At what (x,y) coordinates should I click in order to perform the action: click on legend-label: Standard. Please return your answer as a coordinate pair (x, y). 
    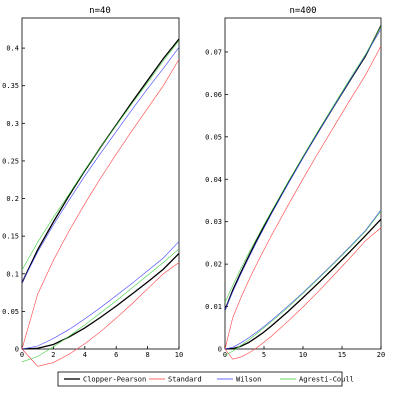
    Looking at the image, I should click on (185, 380).